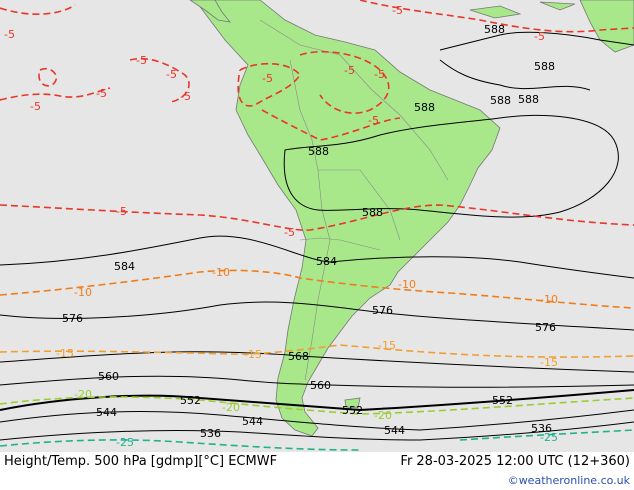  Describe the element at coordinates (568, 480) in the screenshot. I see `credit-link: ©weatheronline.co.uk` at that location.